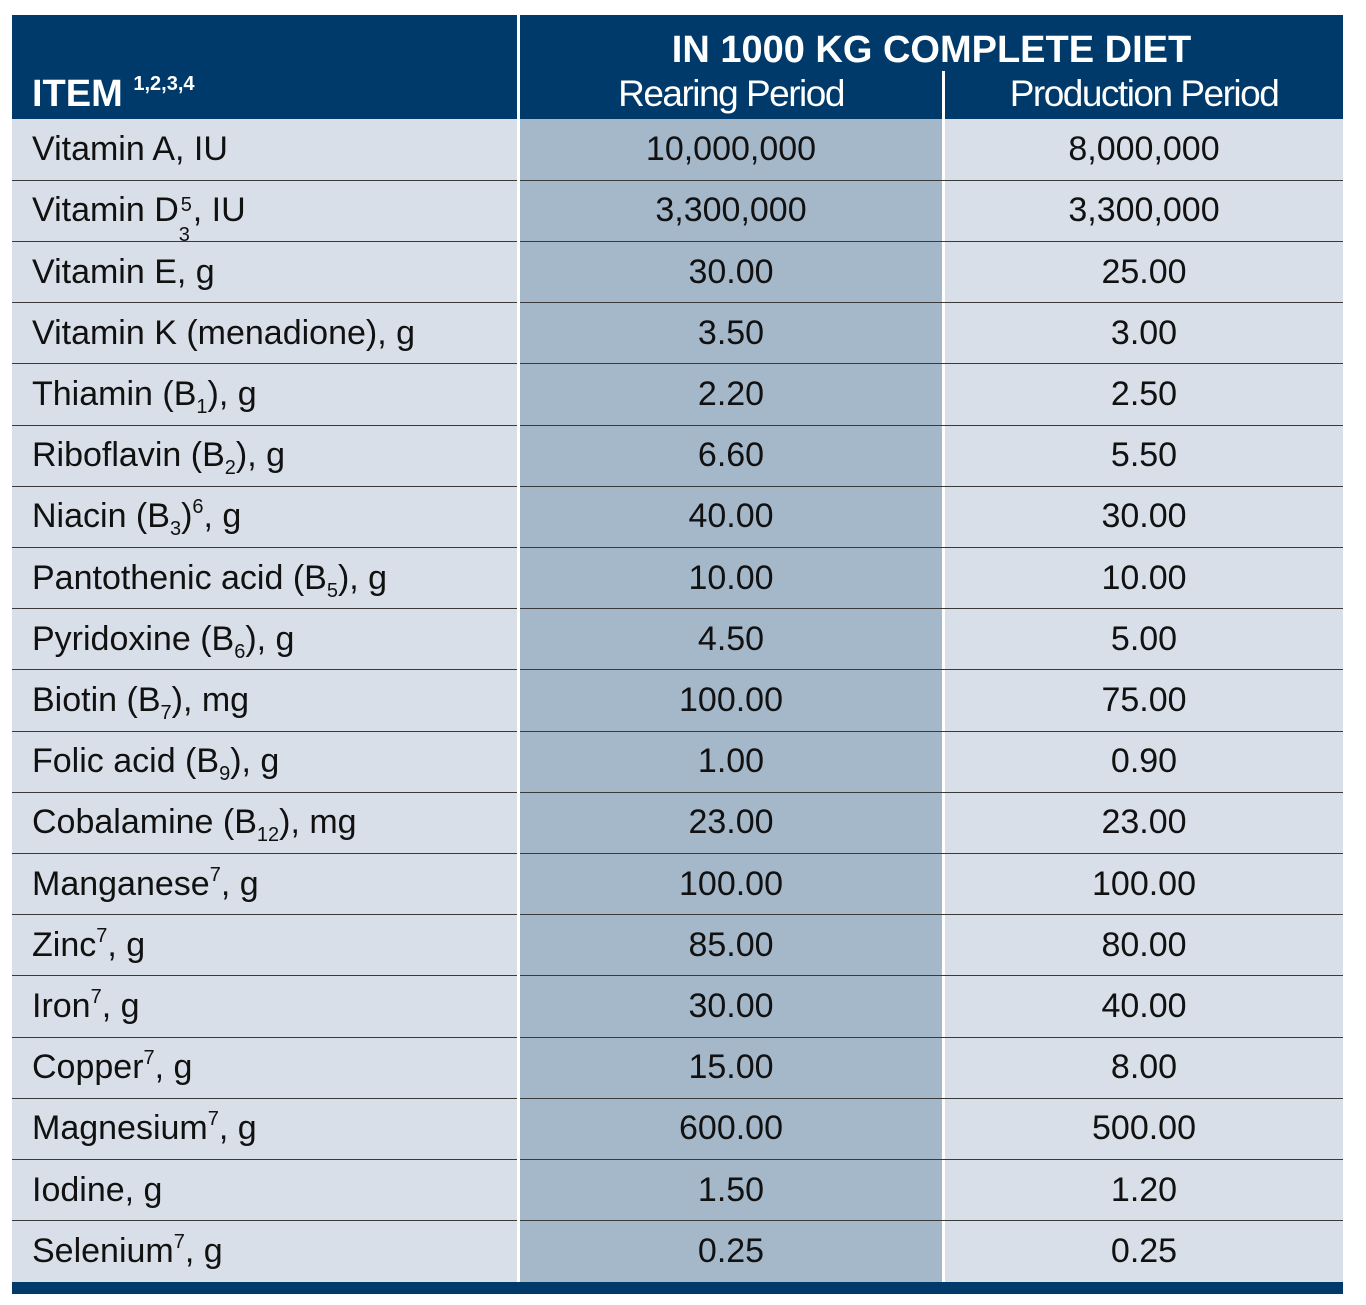 The image size is (1366, 1305). Describe the element at coordinates (264, 1129) in the screenshot. I see `item-cell: Magnesium7, g` at that location.